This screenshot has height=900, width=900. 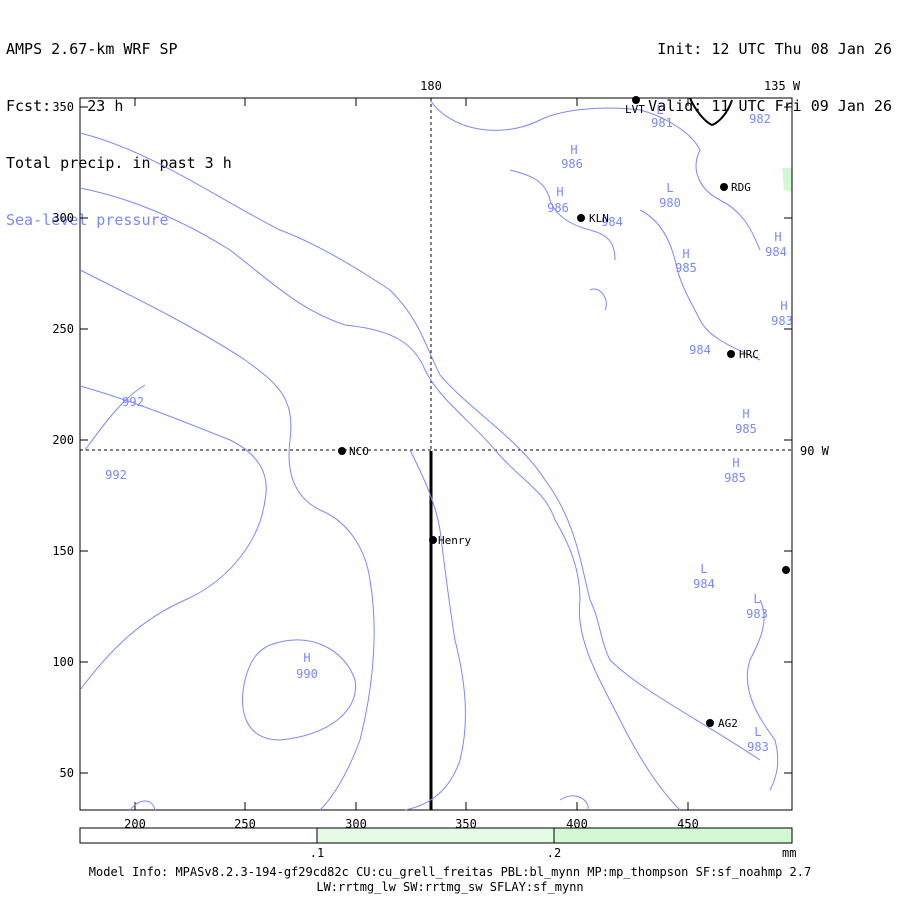 I want to click on station-label-ag2: AG2, so click(x=728, y=723).